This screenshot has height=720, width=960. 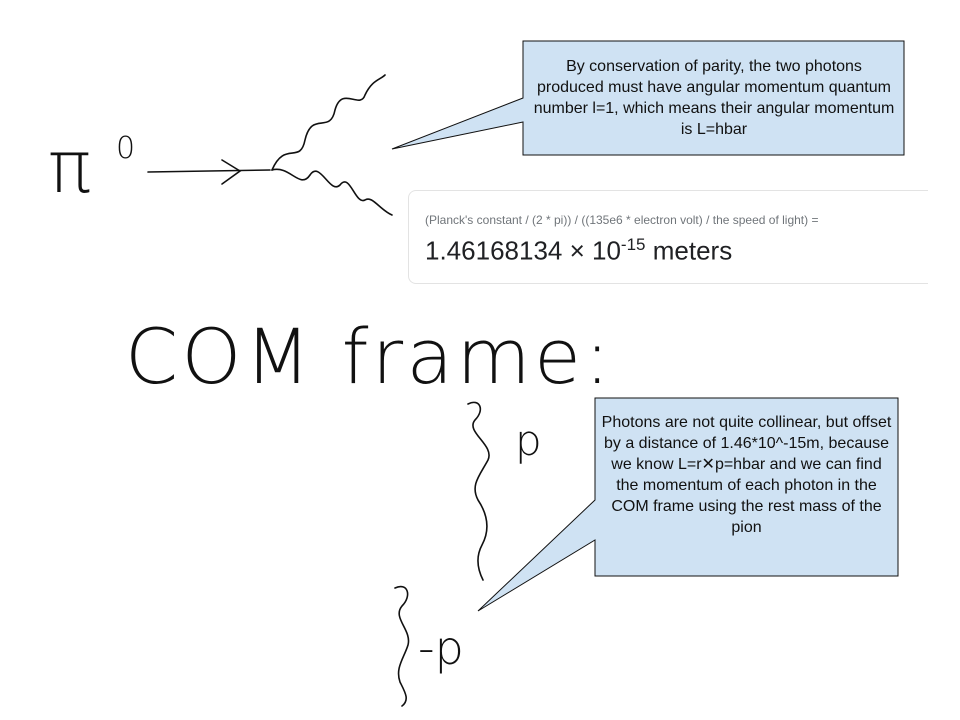 I want to click on momentum-label: p, so click(x=528, y=440).